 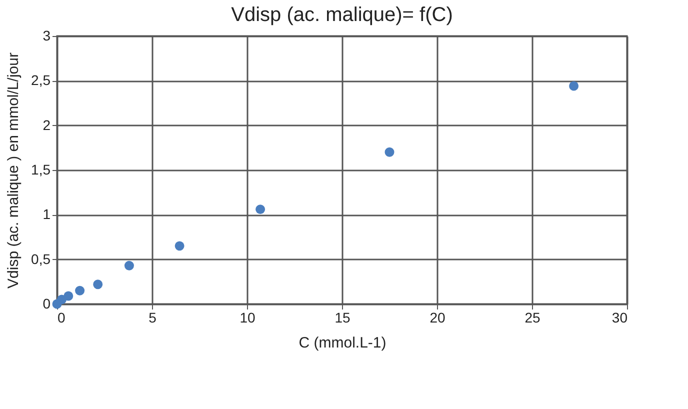 I want to click on y-tick-label: 0,5, so click(x=41, y=258).